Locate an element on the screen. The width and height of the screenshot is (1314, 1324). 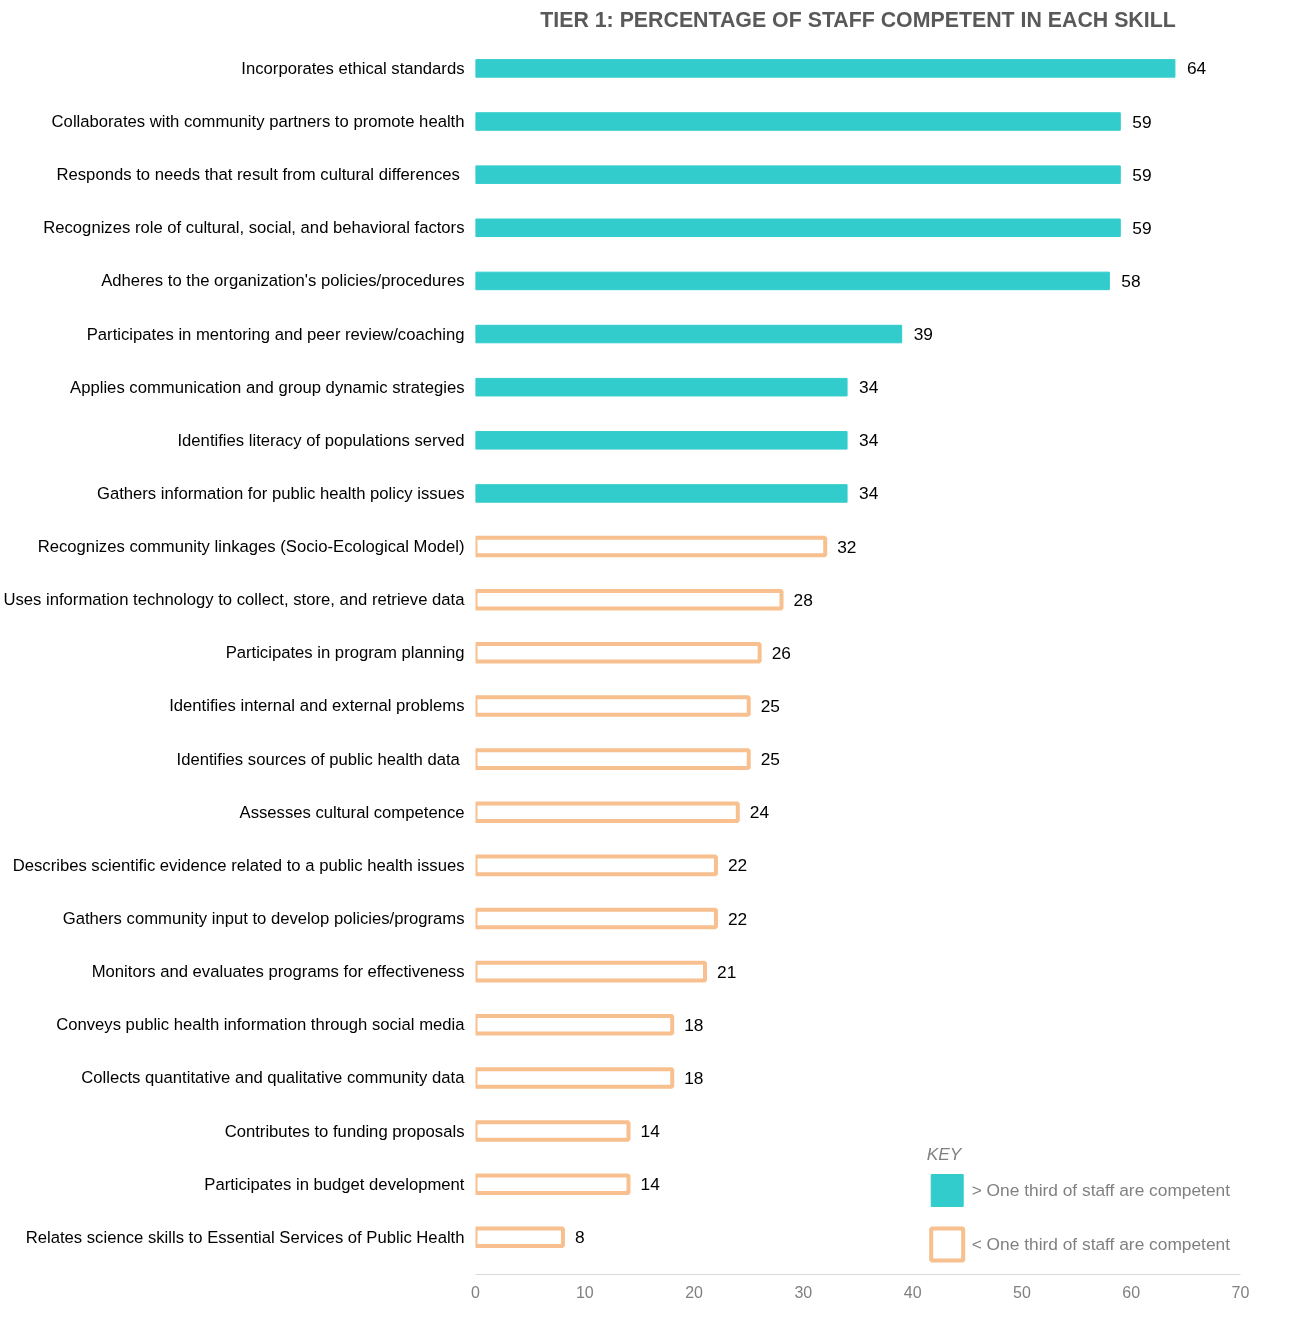
y-tick-label: Participates in mentoring and peer review/coaching is located at coordinates (275, 334).